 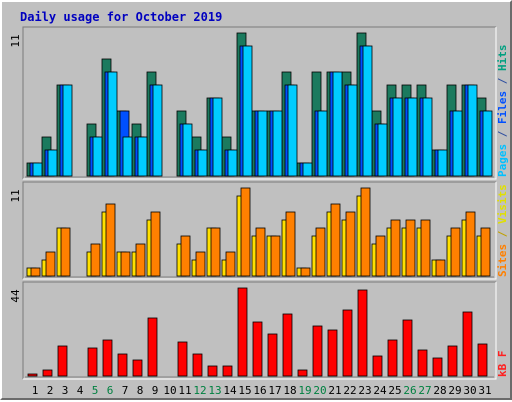 What do you see at coordinates (155, 390) in the screenshot?
I see `x-tick-label: 9` at bounding box center [155, 390].